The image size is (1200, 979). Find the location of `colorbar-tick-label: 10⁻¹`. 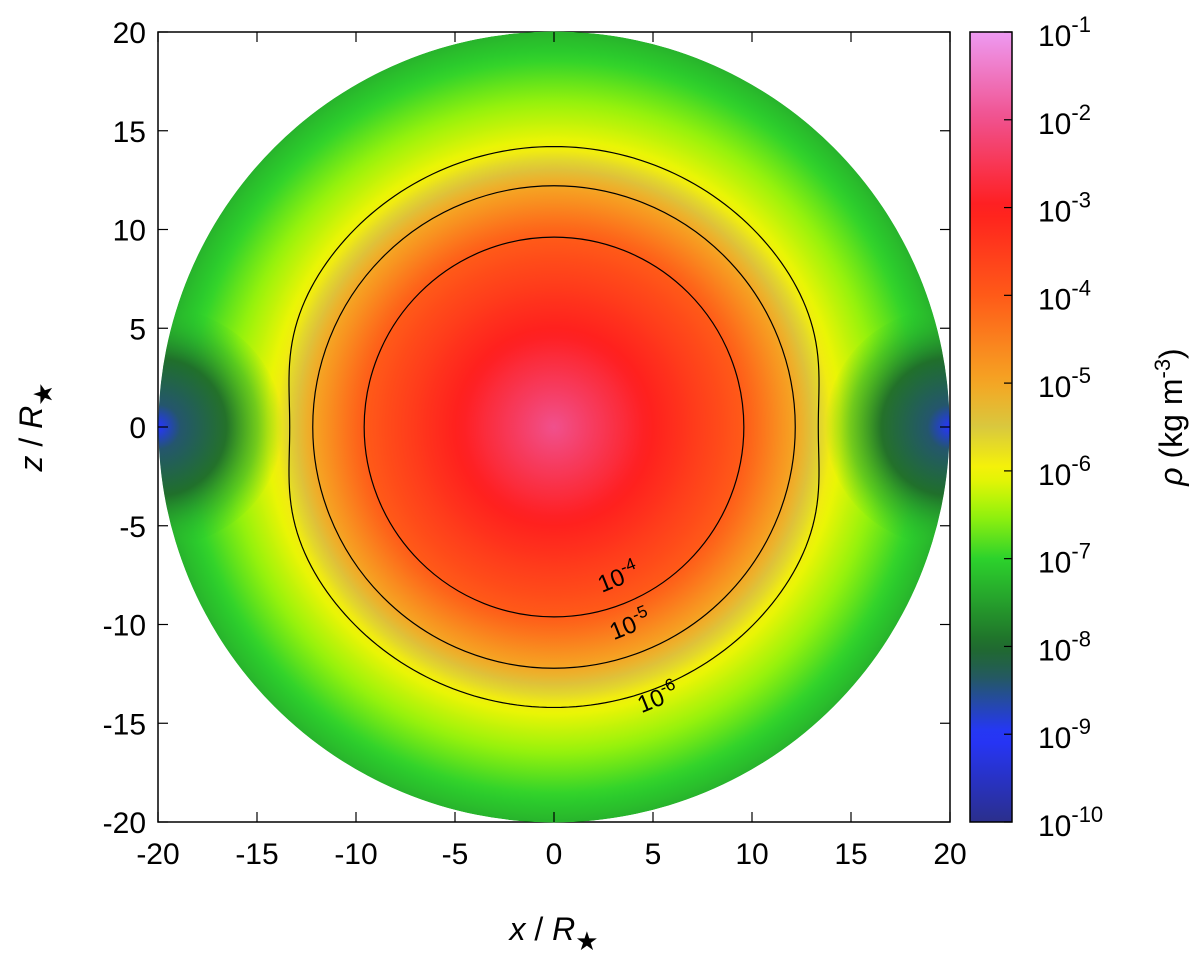

colorbar-tick-label: 10⁻¹ is located at coordinates (1064, 32).